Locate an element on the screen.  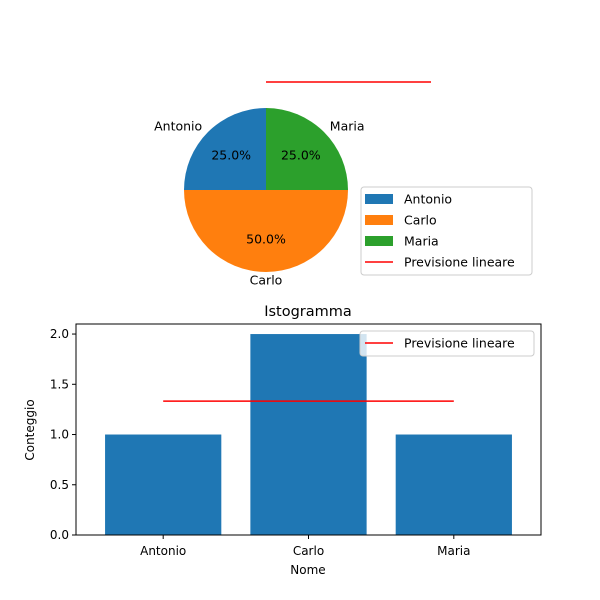
x-tick-label-antonio: Antonio is located at coordinates (163, 551).